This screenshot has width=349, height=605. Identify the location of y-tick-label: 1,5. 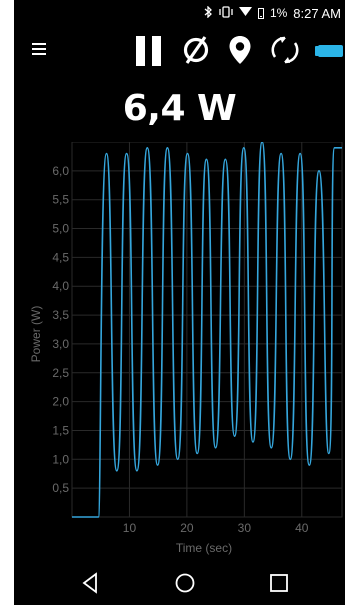
(60, 430).